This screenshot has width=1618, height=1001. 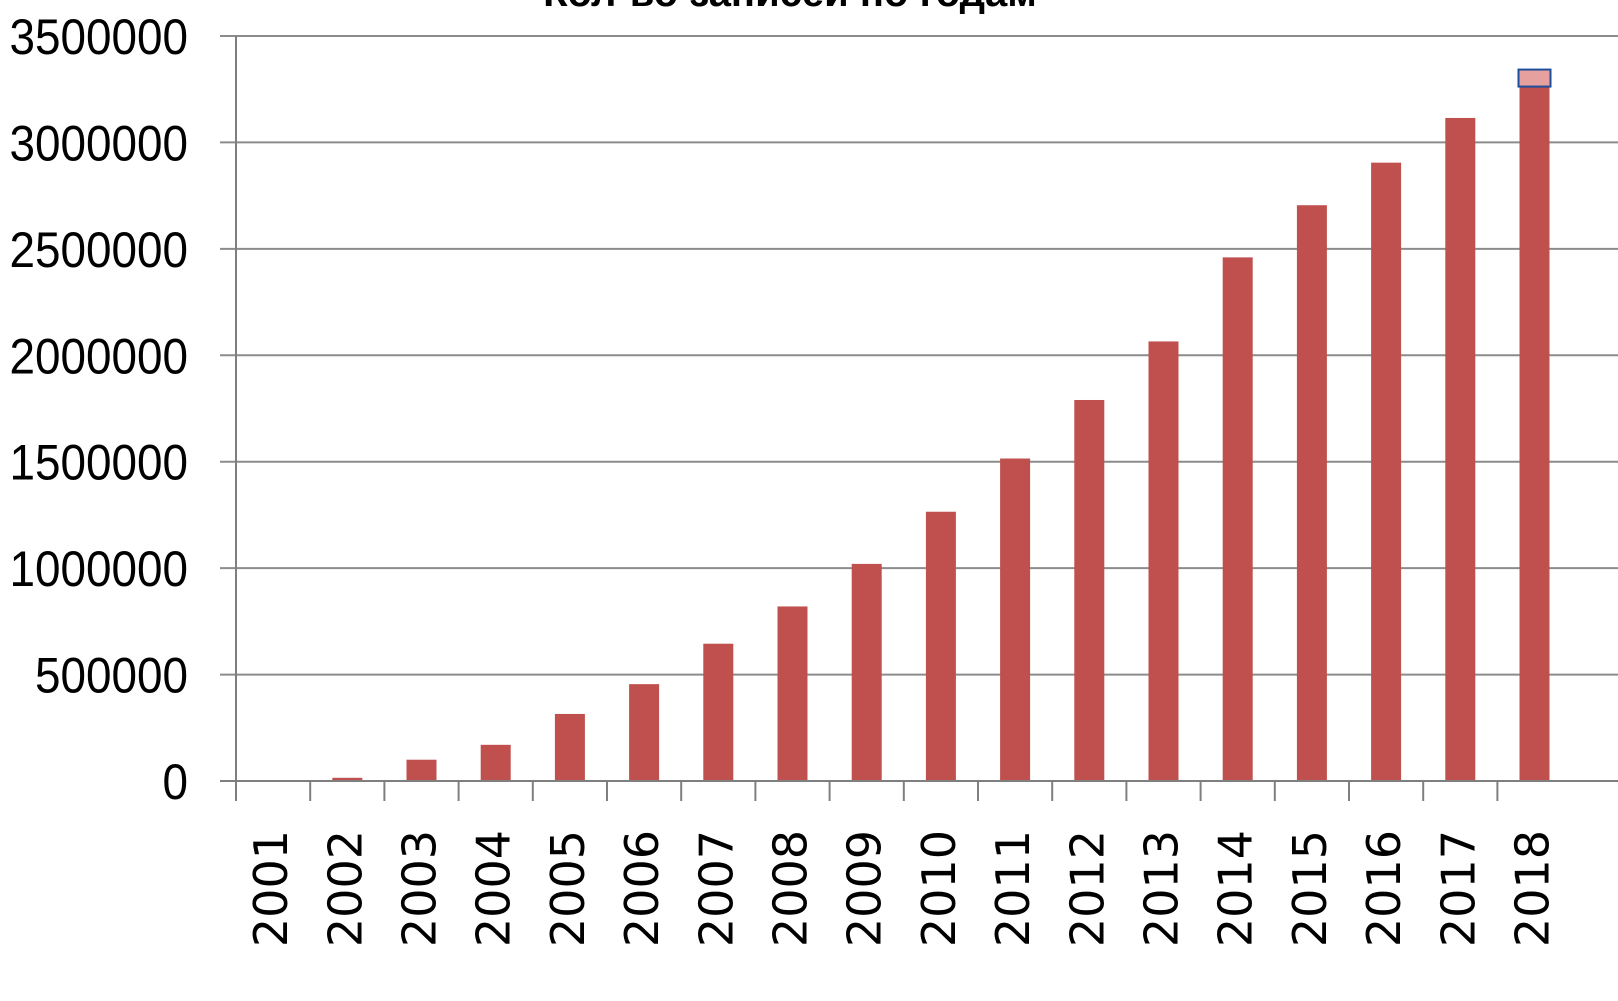 What do you see at coordinates (99, 37) in the screenshot?
I see `y-tick-label: 3500000` at bounding box center [99, 37].